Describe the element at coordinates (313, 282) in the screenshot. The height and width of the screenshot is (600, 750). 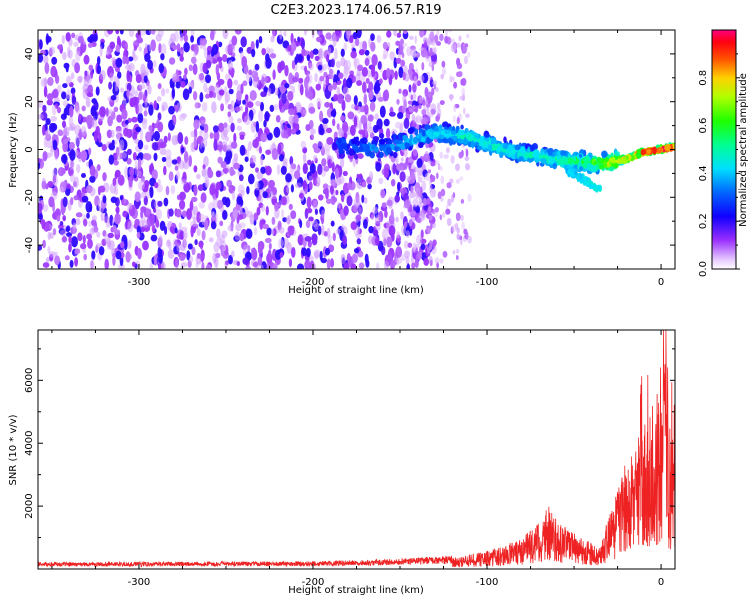
I see `x-tick-label: -200` at that location.